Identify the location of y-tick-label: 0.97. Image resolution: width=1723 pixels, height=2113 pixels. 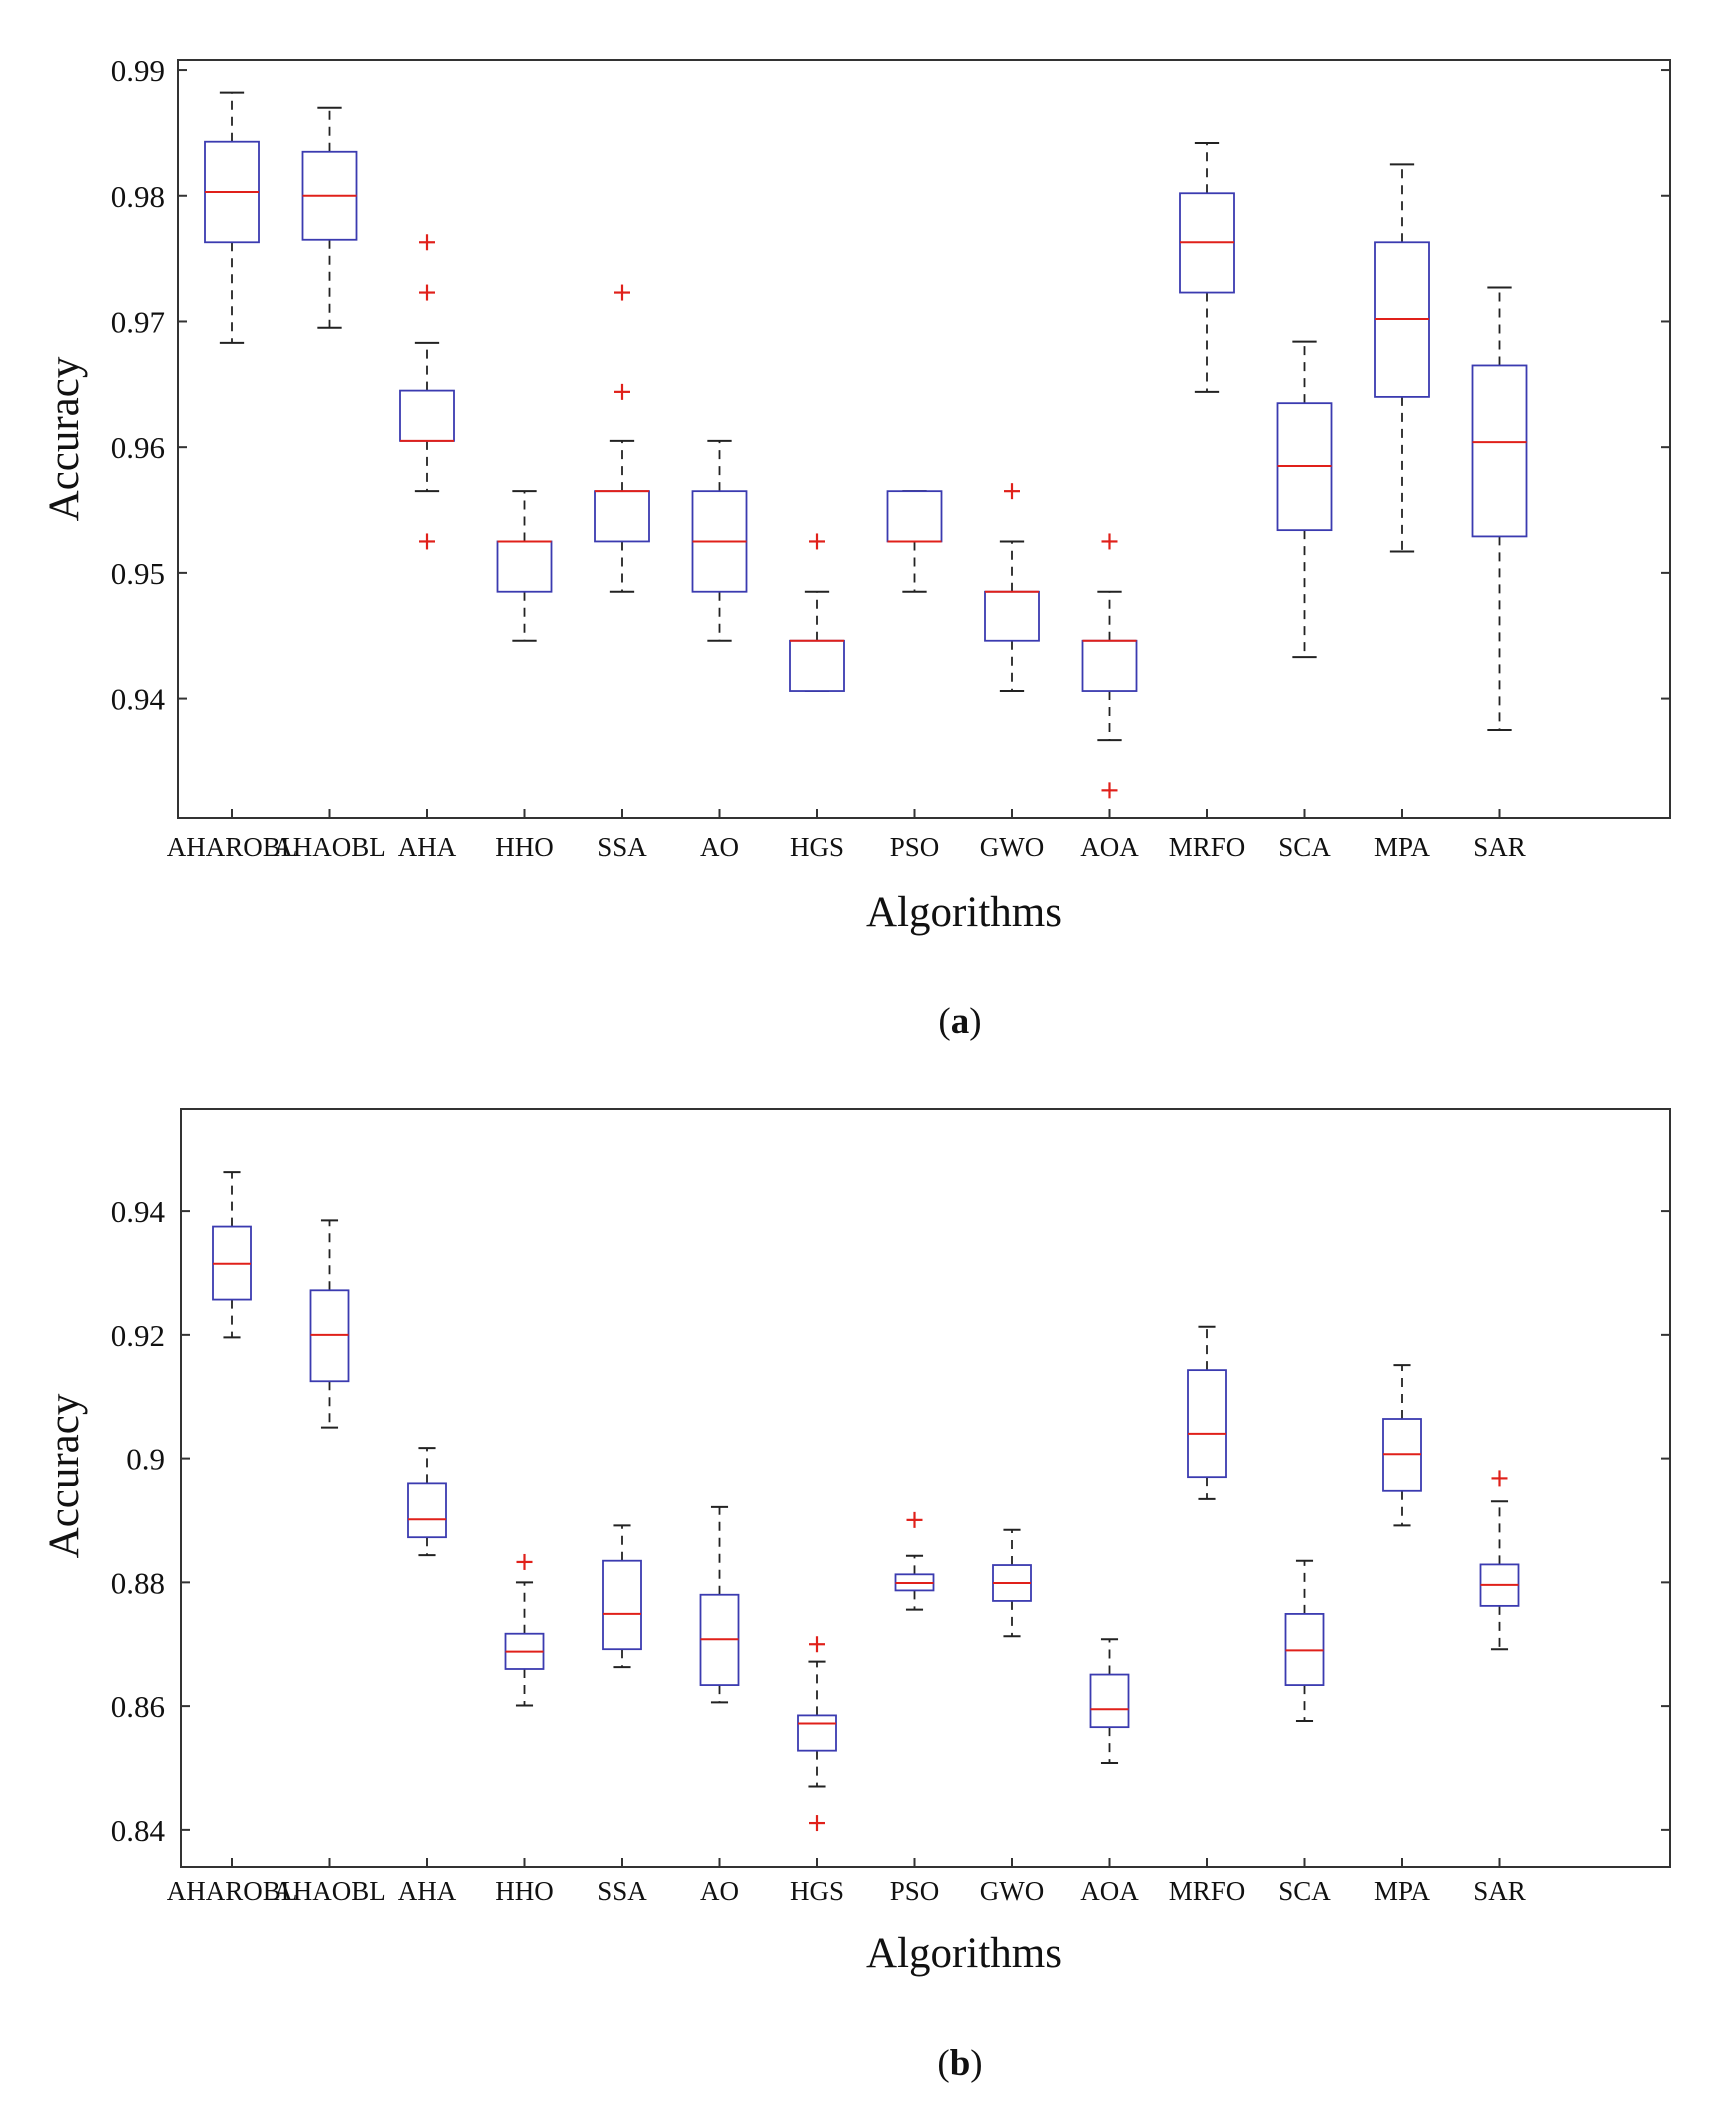
(138, 321).